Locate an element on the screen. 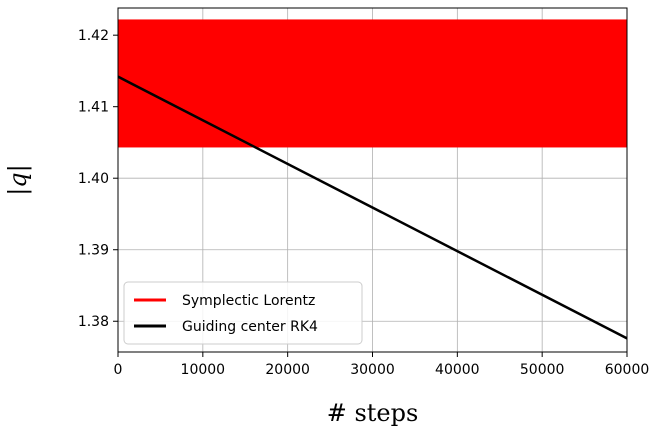 The image size is (654, 434). legend-label: Guiding center RK4 is located at coordinates (250, 327).